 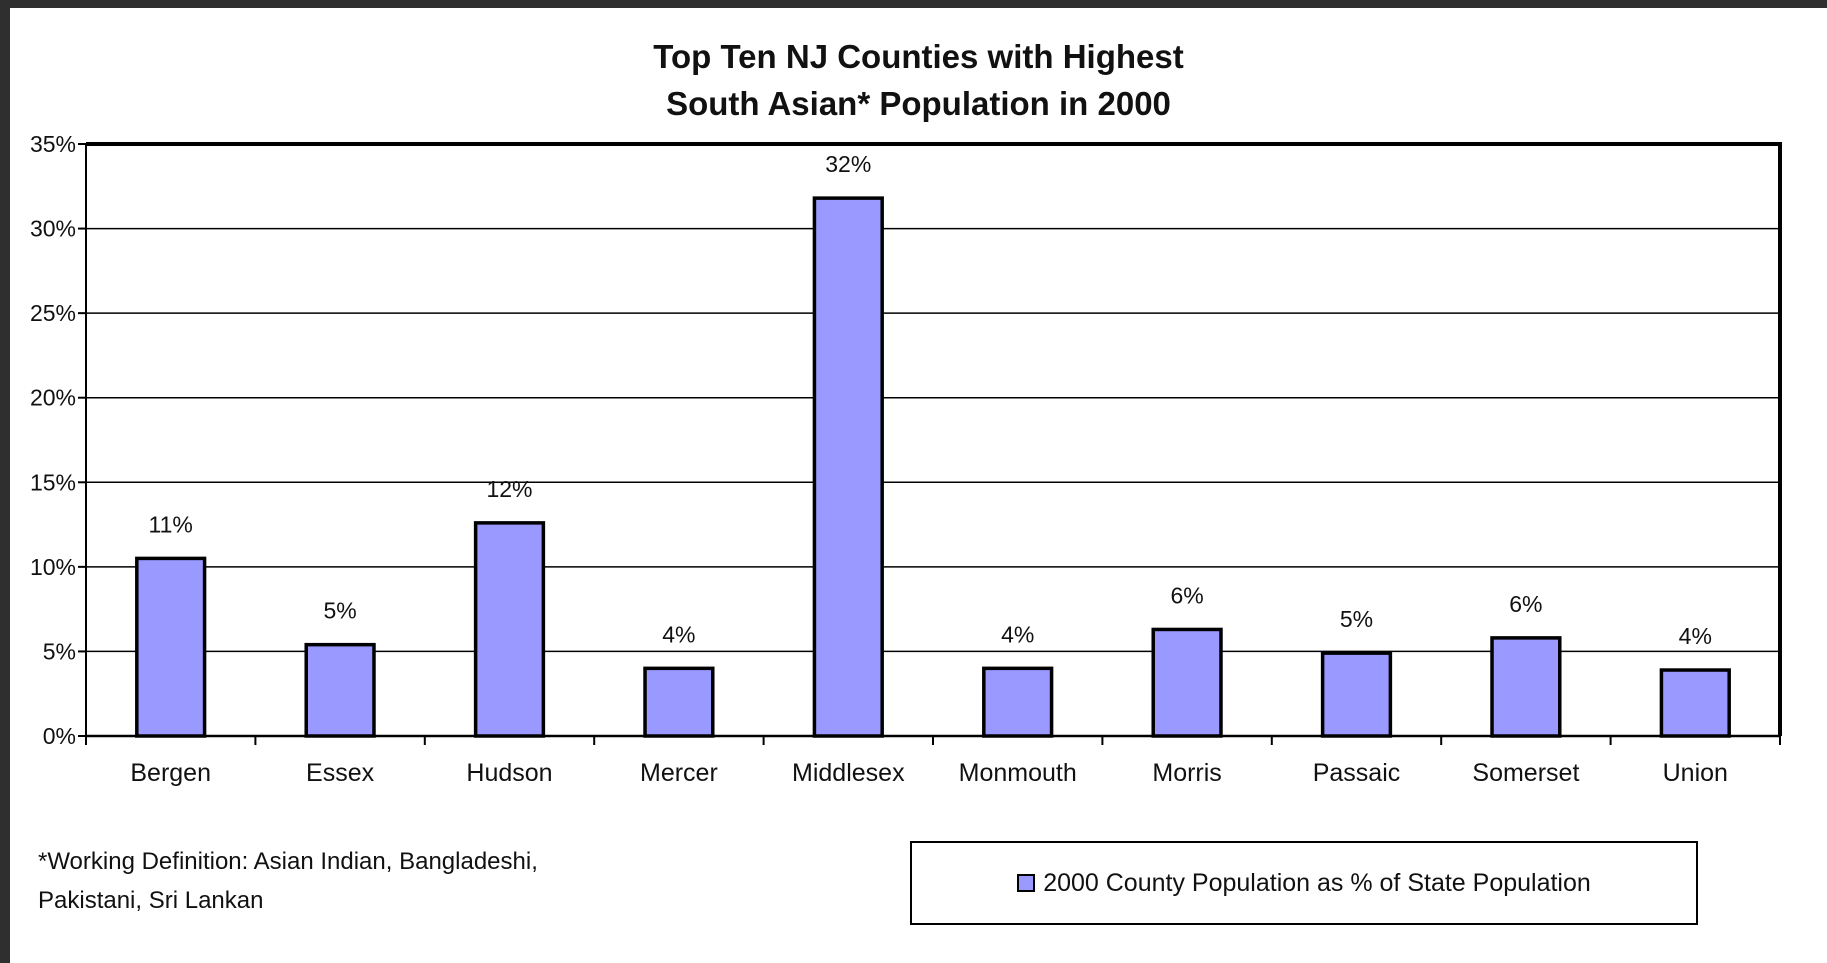 What do you see at coordinates (848, 164) in the screenshot?
I see `data-label: 32%` at bounding box center [848, 164].